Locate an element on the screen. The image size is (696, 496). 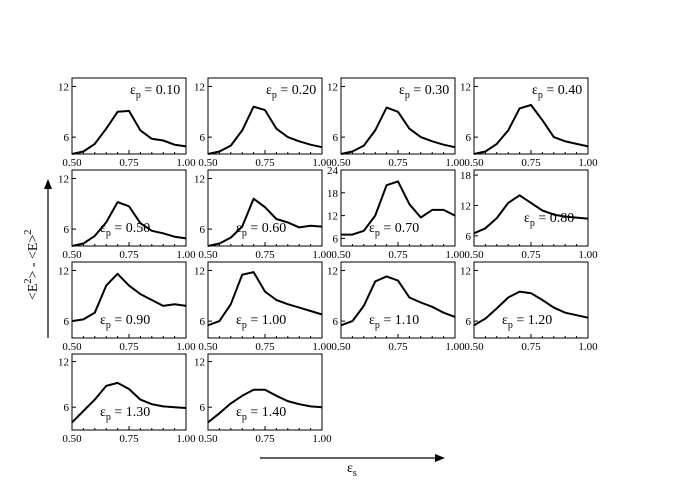
y-tick-label: 24 is located at coordinates (333, 171).